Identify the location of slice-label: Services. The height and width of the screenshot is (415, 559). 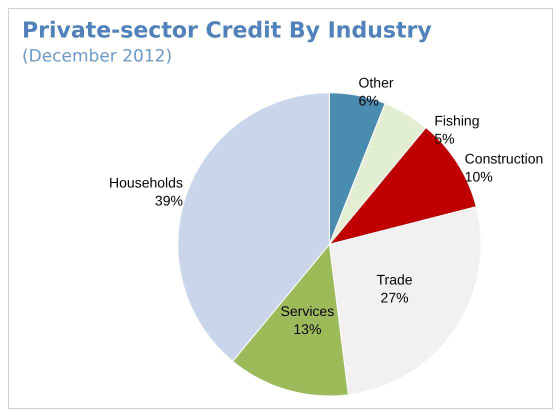
(307, 311).